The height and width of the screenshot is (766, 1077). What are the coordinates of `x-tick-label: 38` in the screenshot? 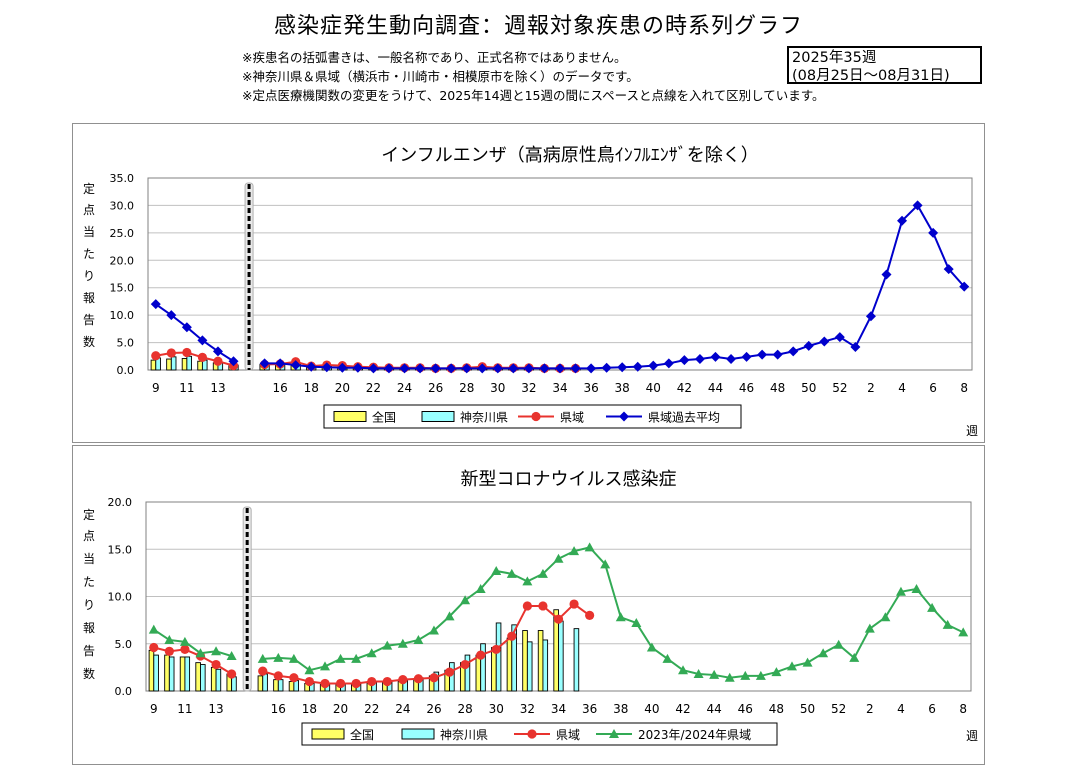 It's located at (620, 709).